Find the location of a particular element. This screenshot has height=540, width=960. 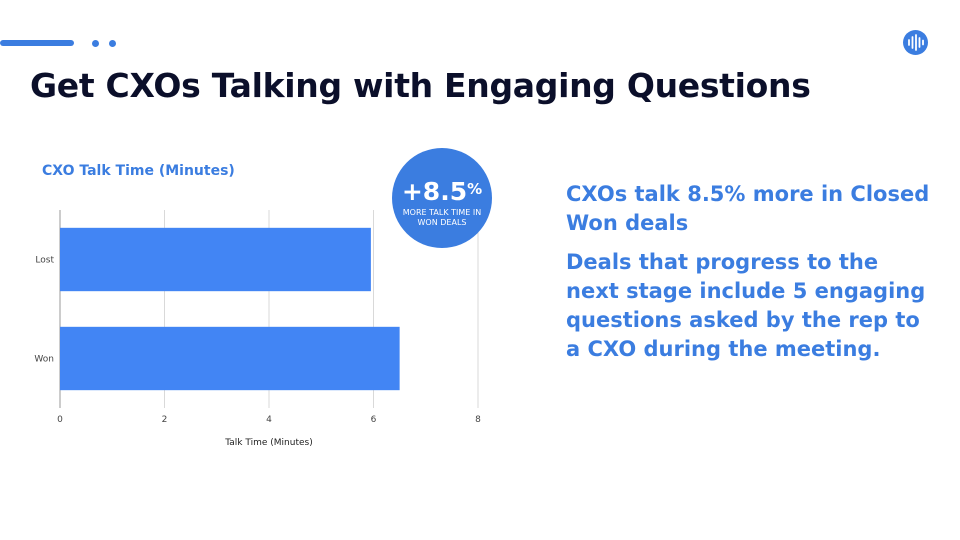

page-title: Get CXOs Talking with Engaging Questions is located at coordinates (420, 85).